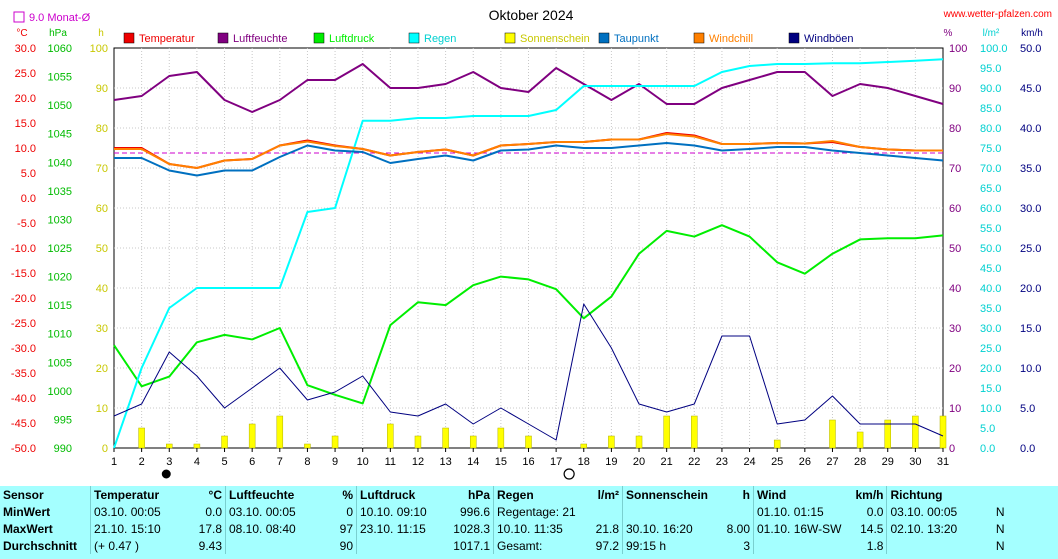  I want to click on pressure-tick-label: 1005, so click(60, 363).